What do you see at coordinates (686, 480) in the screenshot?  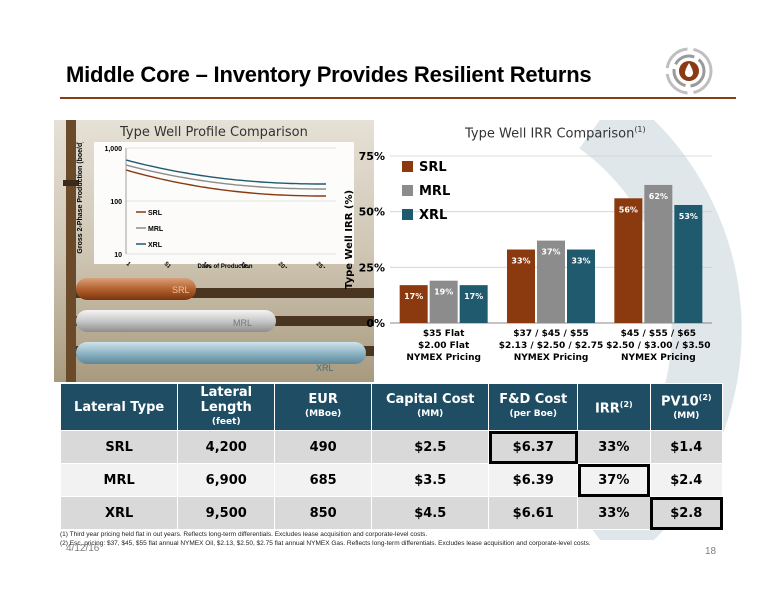 I see `cell-pv10: $2.4` at bounding box center [686, 480].